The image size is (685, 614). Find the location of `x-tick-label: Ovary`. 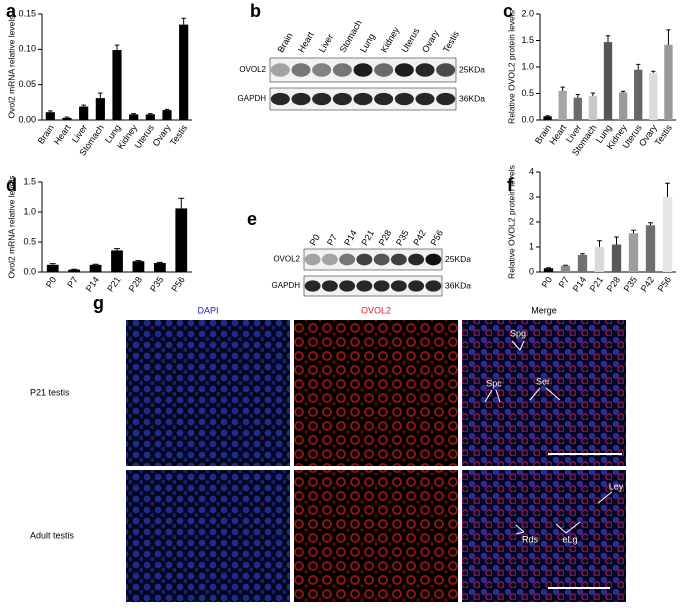

x-tick-label: Ovary is located at coordinates (162, 135).